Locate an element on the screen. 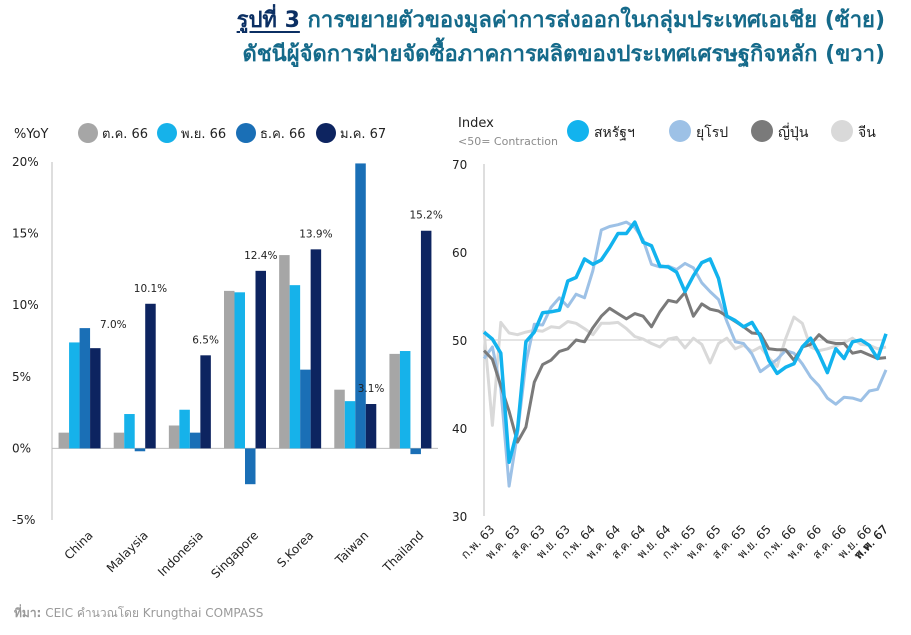 The image size is (911, 635). bar-category-label: Taiwan is located at coordinates (351, 547).